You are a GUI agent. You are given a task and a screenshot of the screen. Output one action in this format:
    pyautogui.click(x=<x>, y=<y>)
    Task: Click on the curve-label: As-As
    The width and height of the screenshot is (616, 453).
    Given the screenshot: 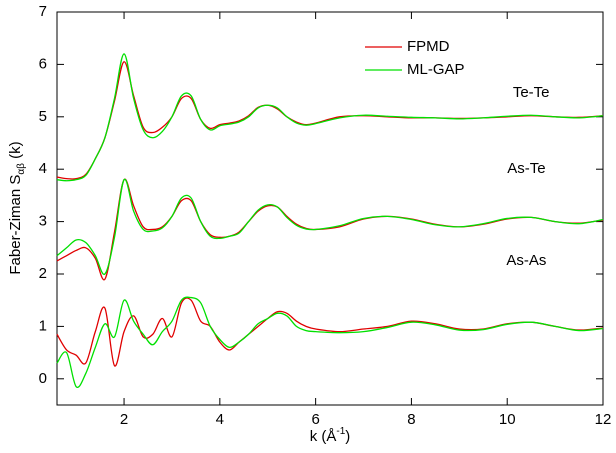 What is the action you would take?
    pyautogui.click(x=526, y=260)
    